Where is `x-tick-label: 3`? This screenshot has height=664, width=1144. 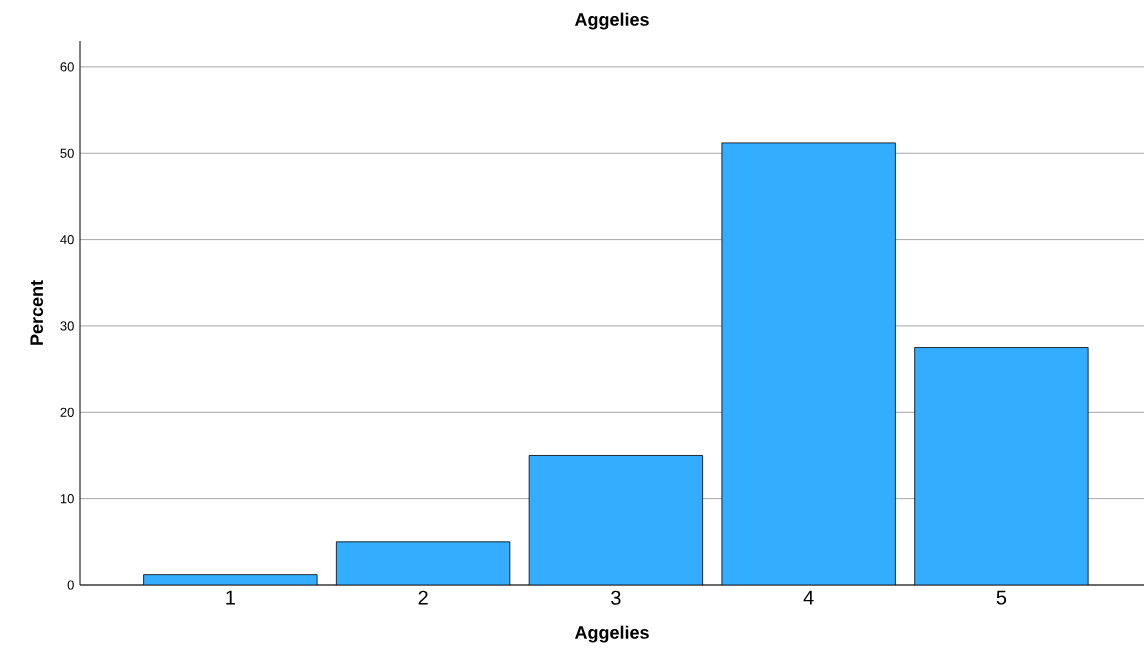 x-tick-label: 3 is located at coordinates (616, 597).